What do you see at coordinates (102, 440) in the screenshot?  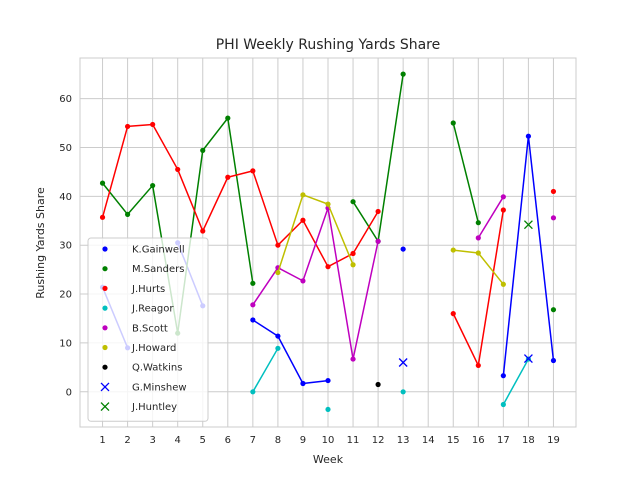 I see `x-tick-label: 1` at bounding box center [102, 440].